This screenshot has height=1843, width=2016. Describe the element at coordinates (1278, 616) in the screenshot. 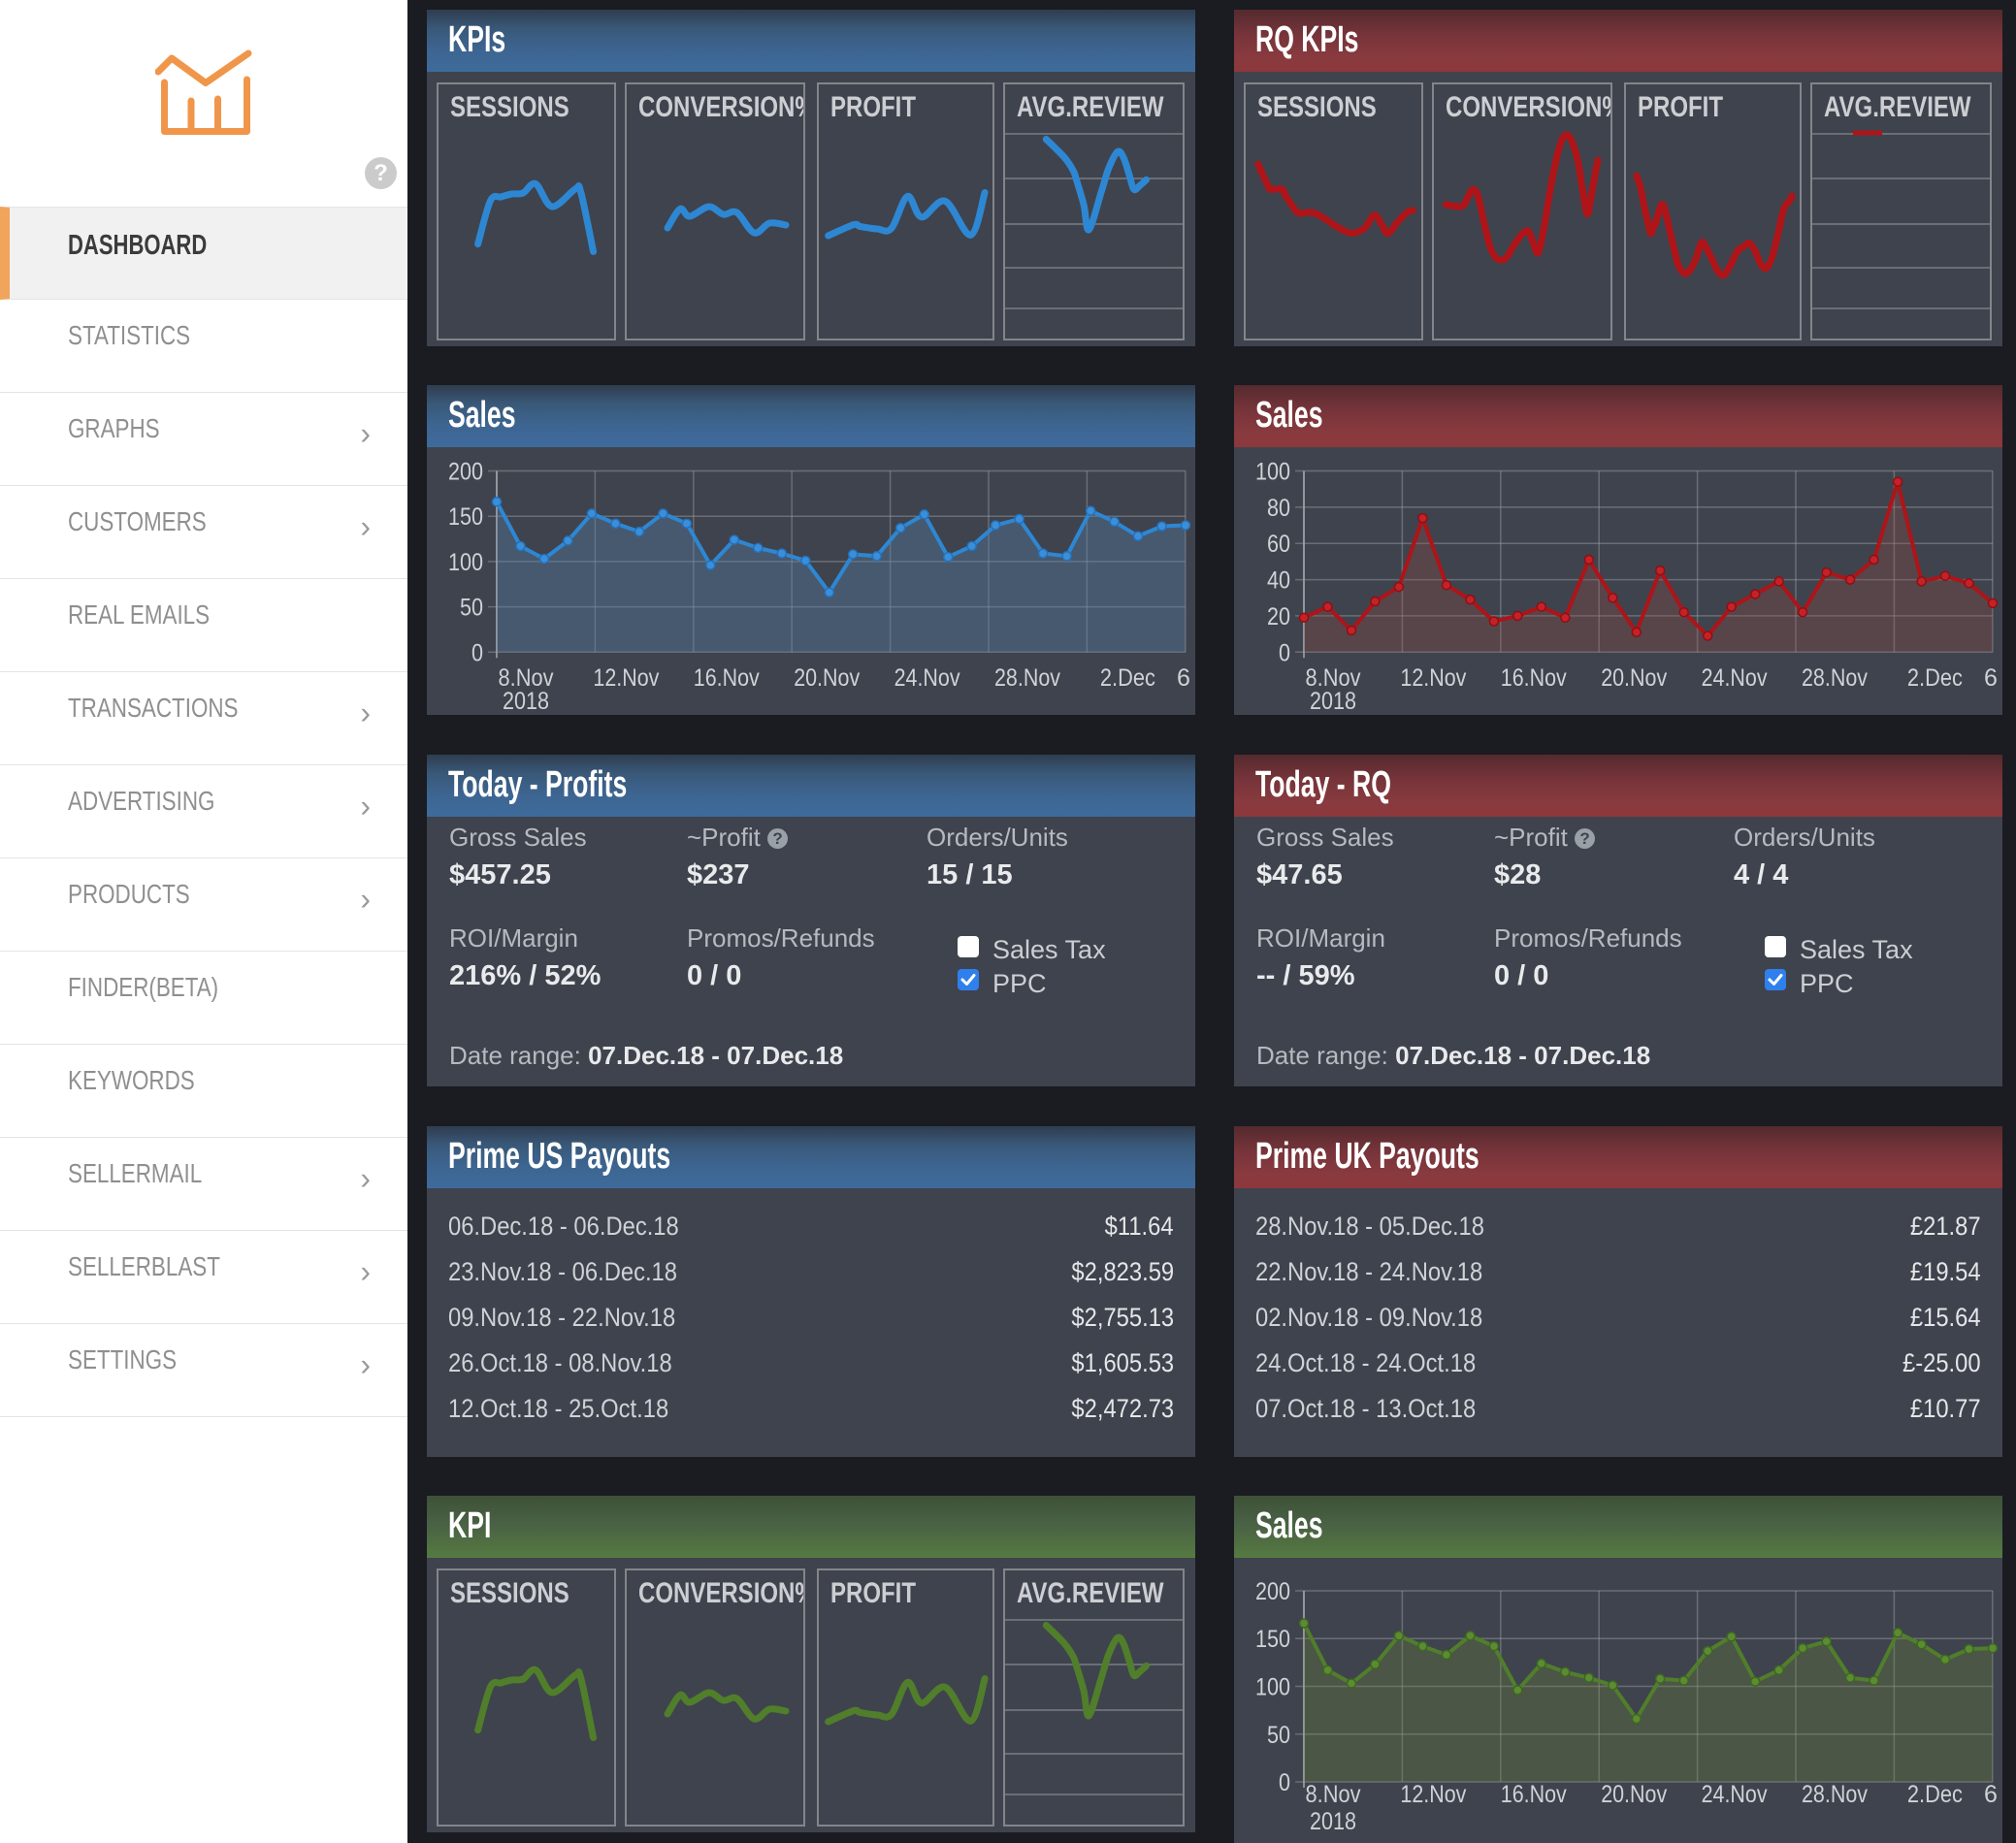

I see `svg-text: 20` at that location.